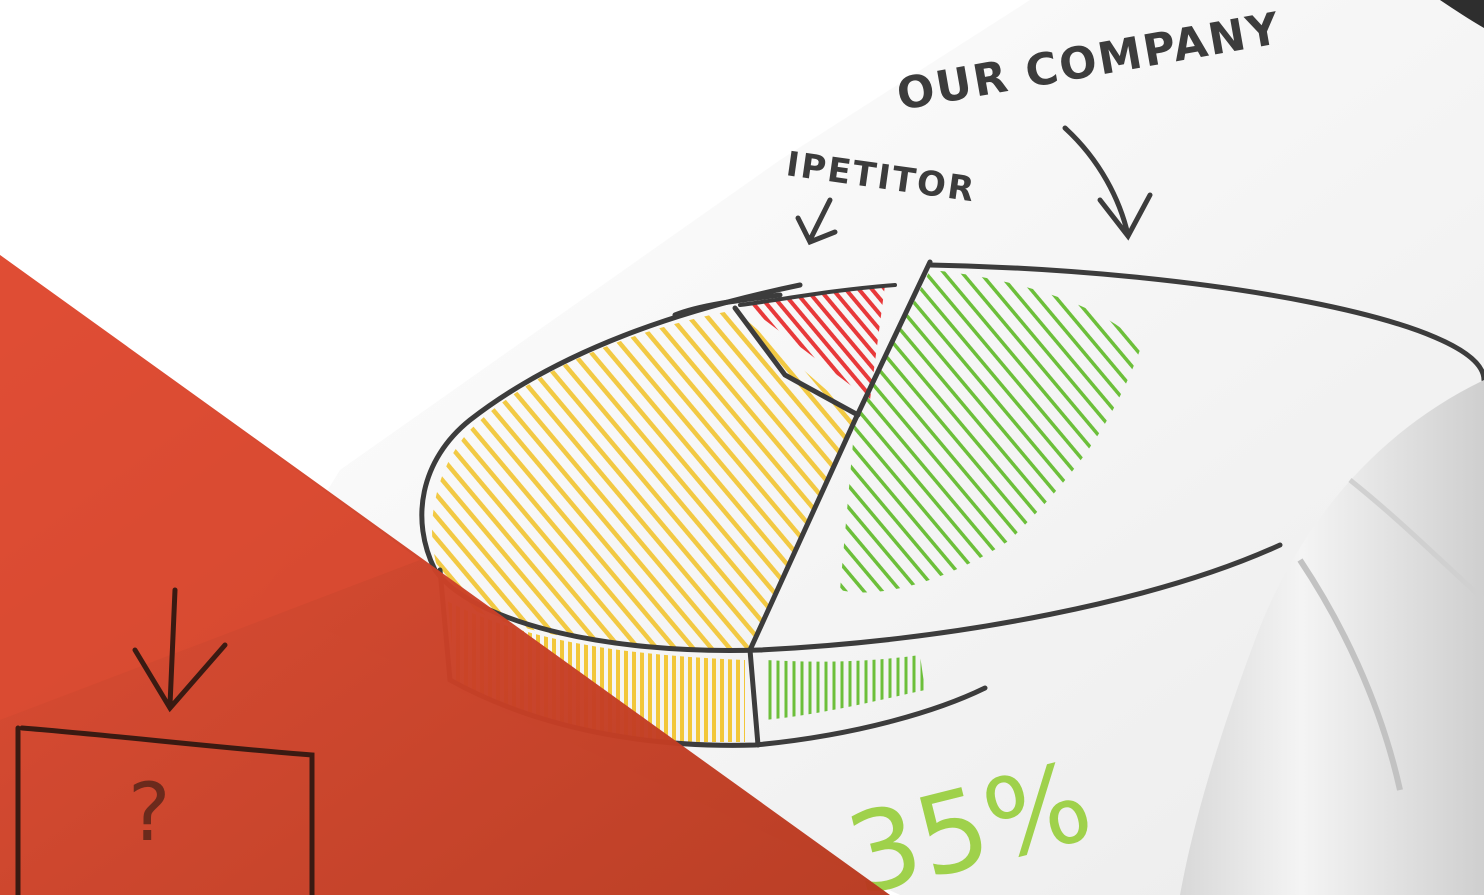  Describe the element at coordinates (643, 480) in the screenshot. I see `yellow-slice` at that location.